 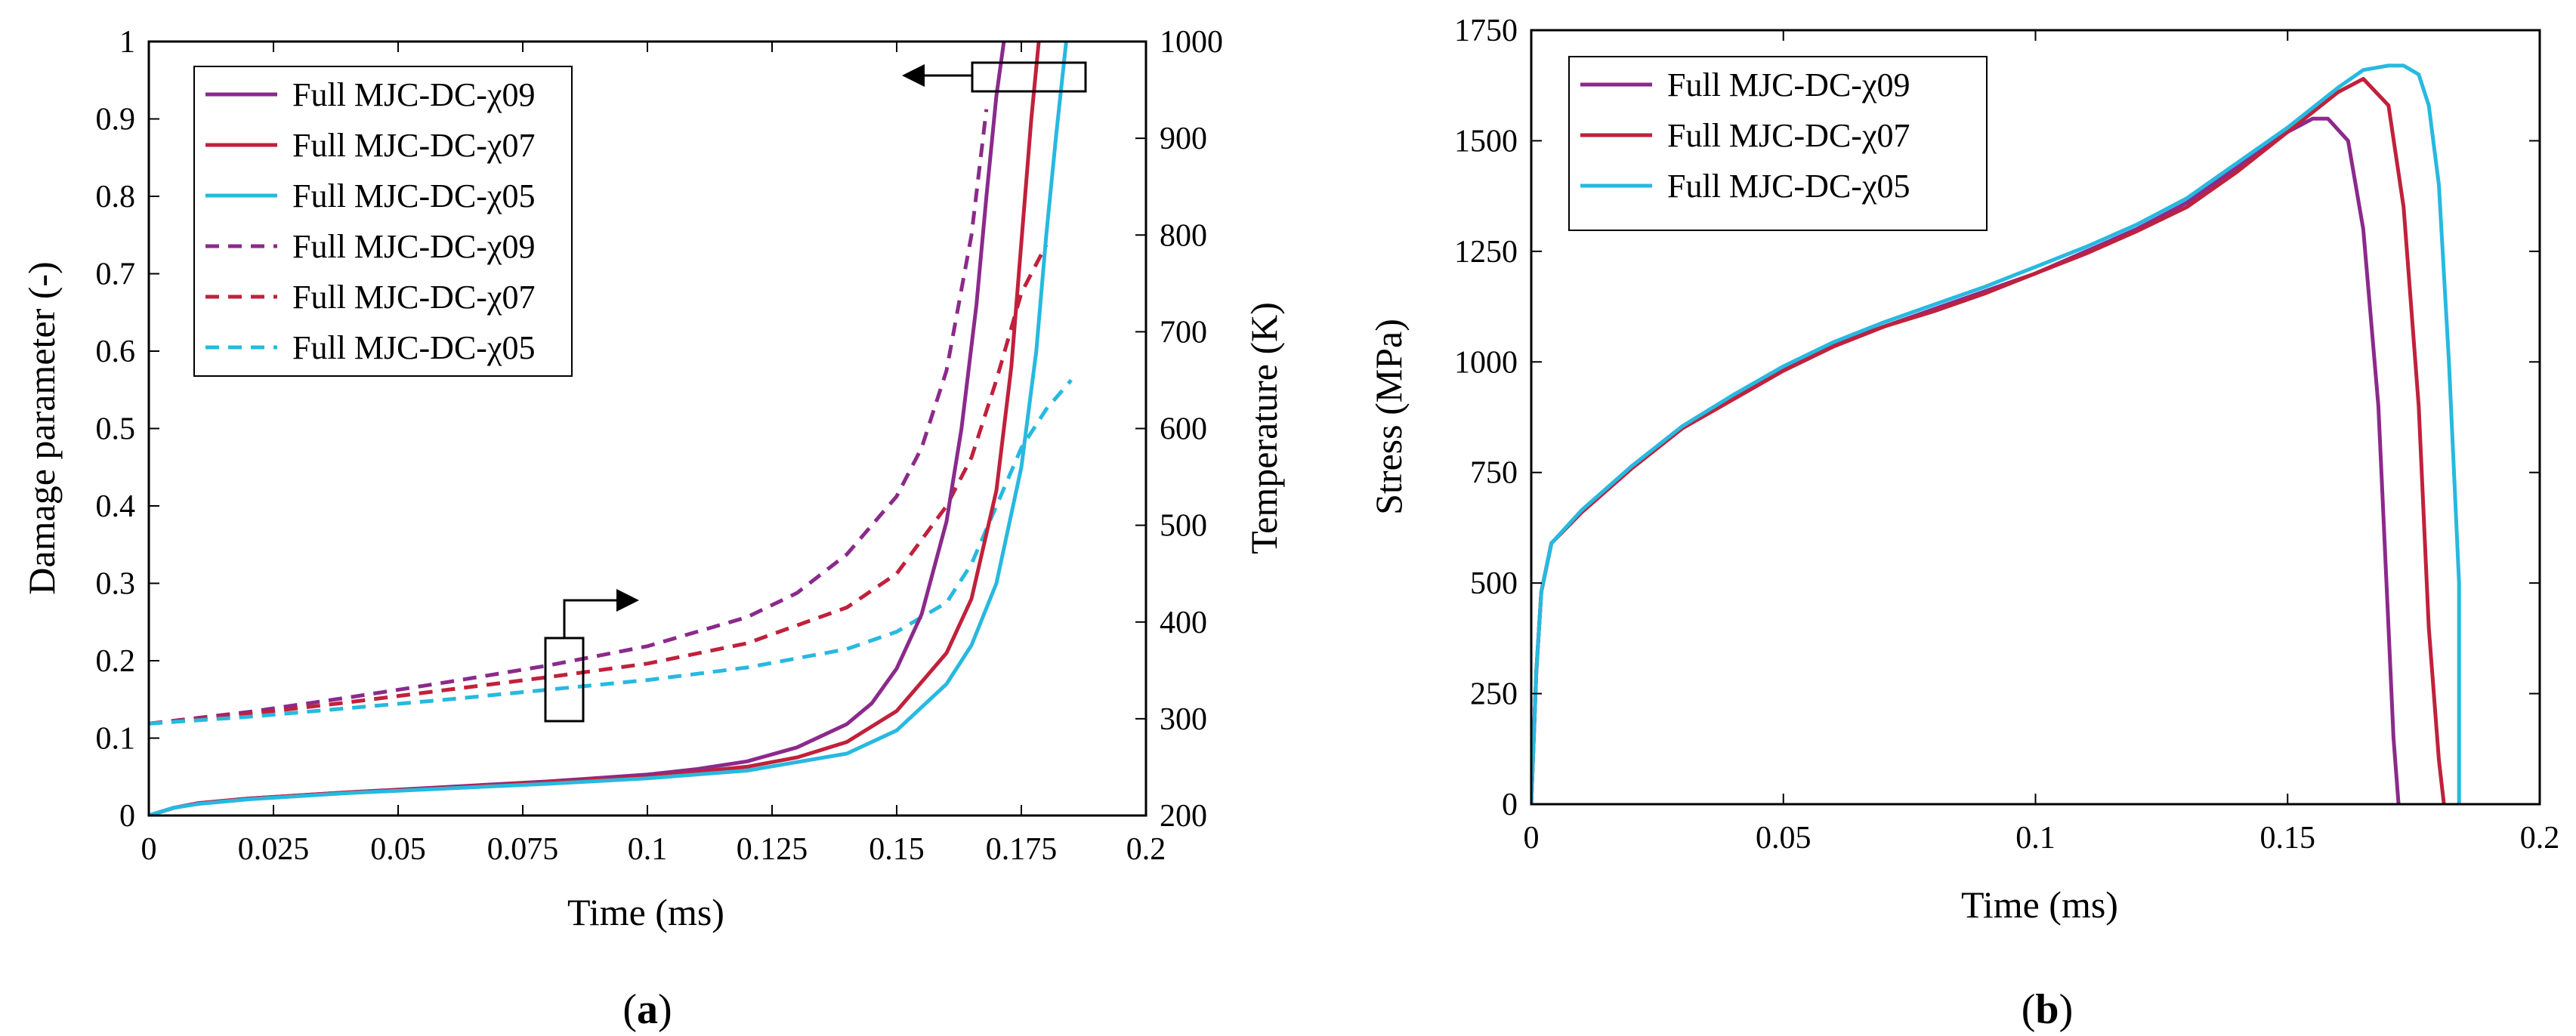 I want to click on panel-b-label: (b), so click(x=2047, y=1009).